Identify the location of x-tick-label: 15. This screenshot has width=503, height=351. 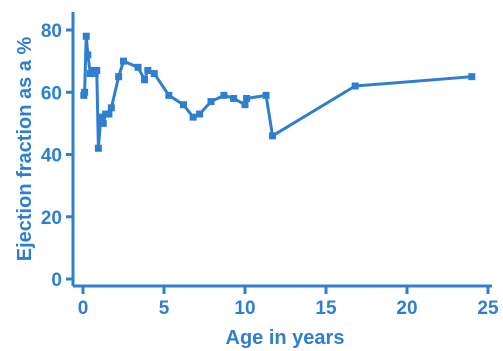
(326, 308).